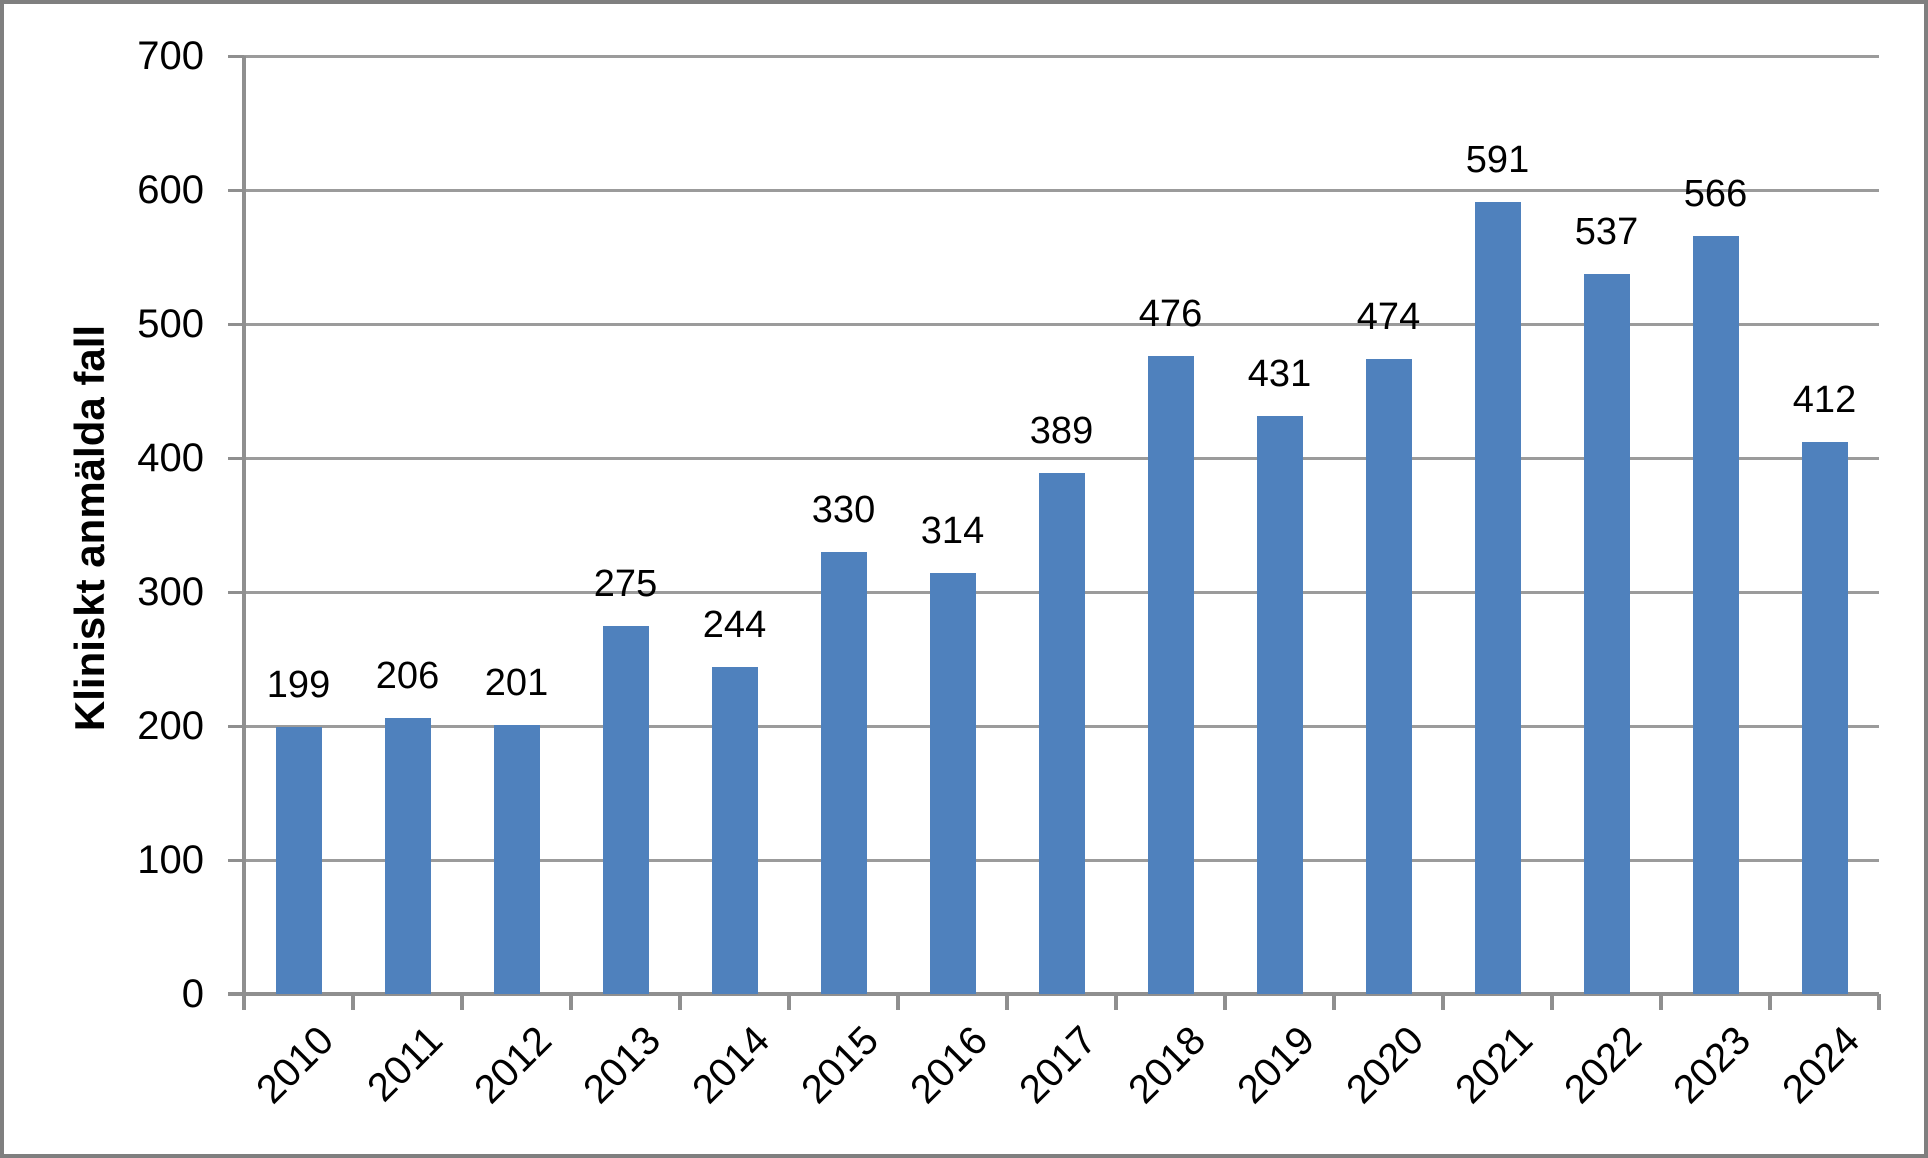 The height and width of the screenshot is (1158, 1928). What do you see at coordinates (948, 1065) in the screenshot?
I see `x-tick-label-2016: 2016` at bounding box center [948, 1065].